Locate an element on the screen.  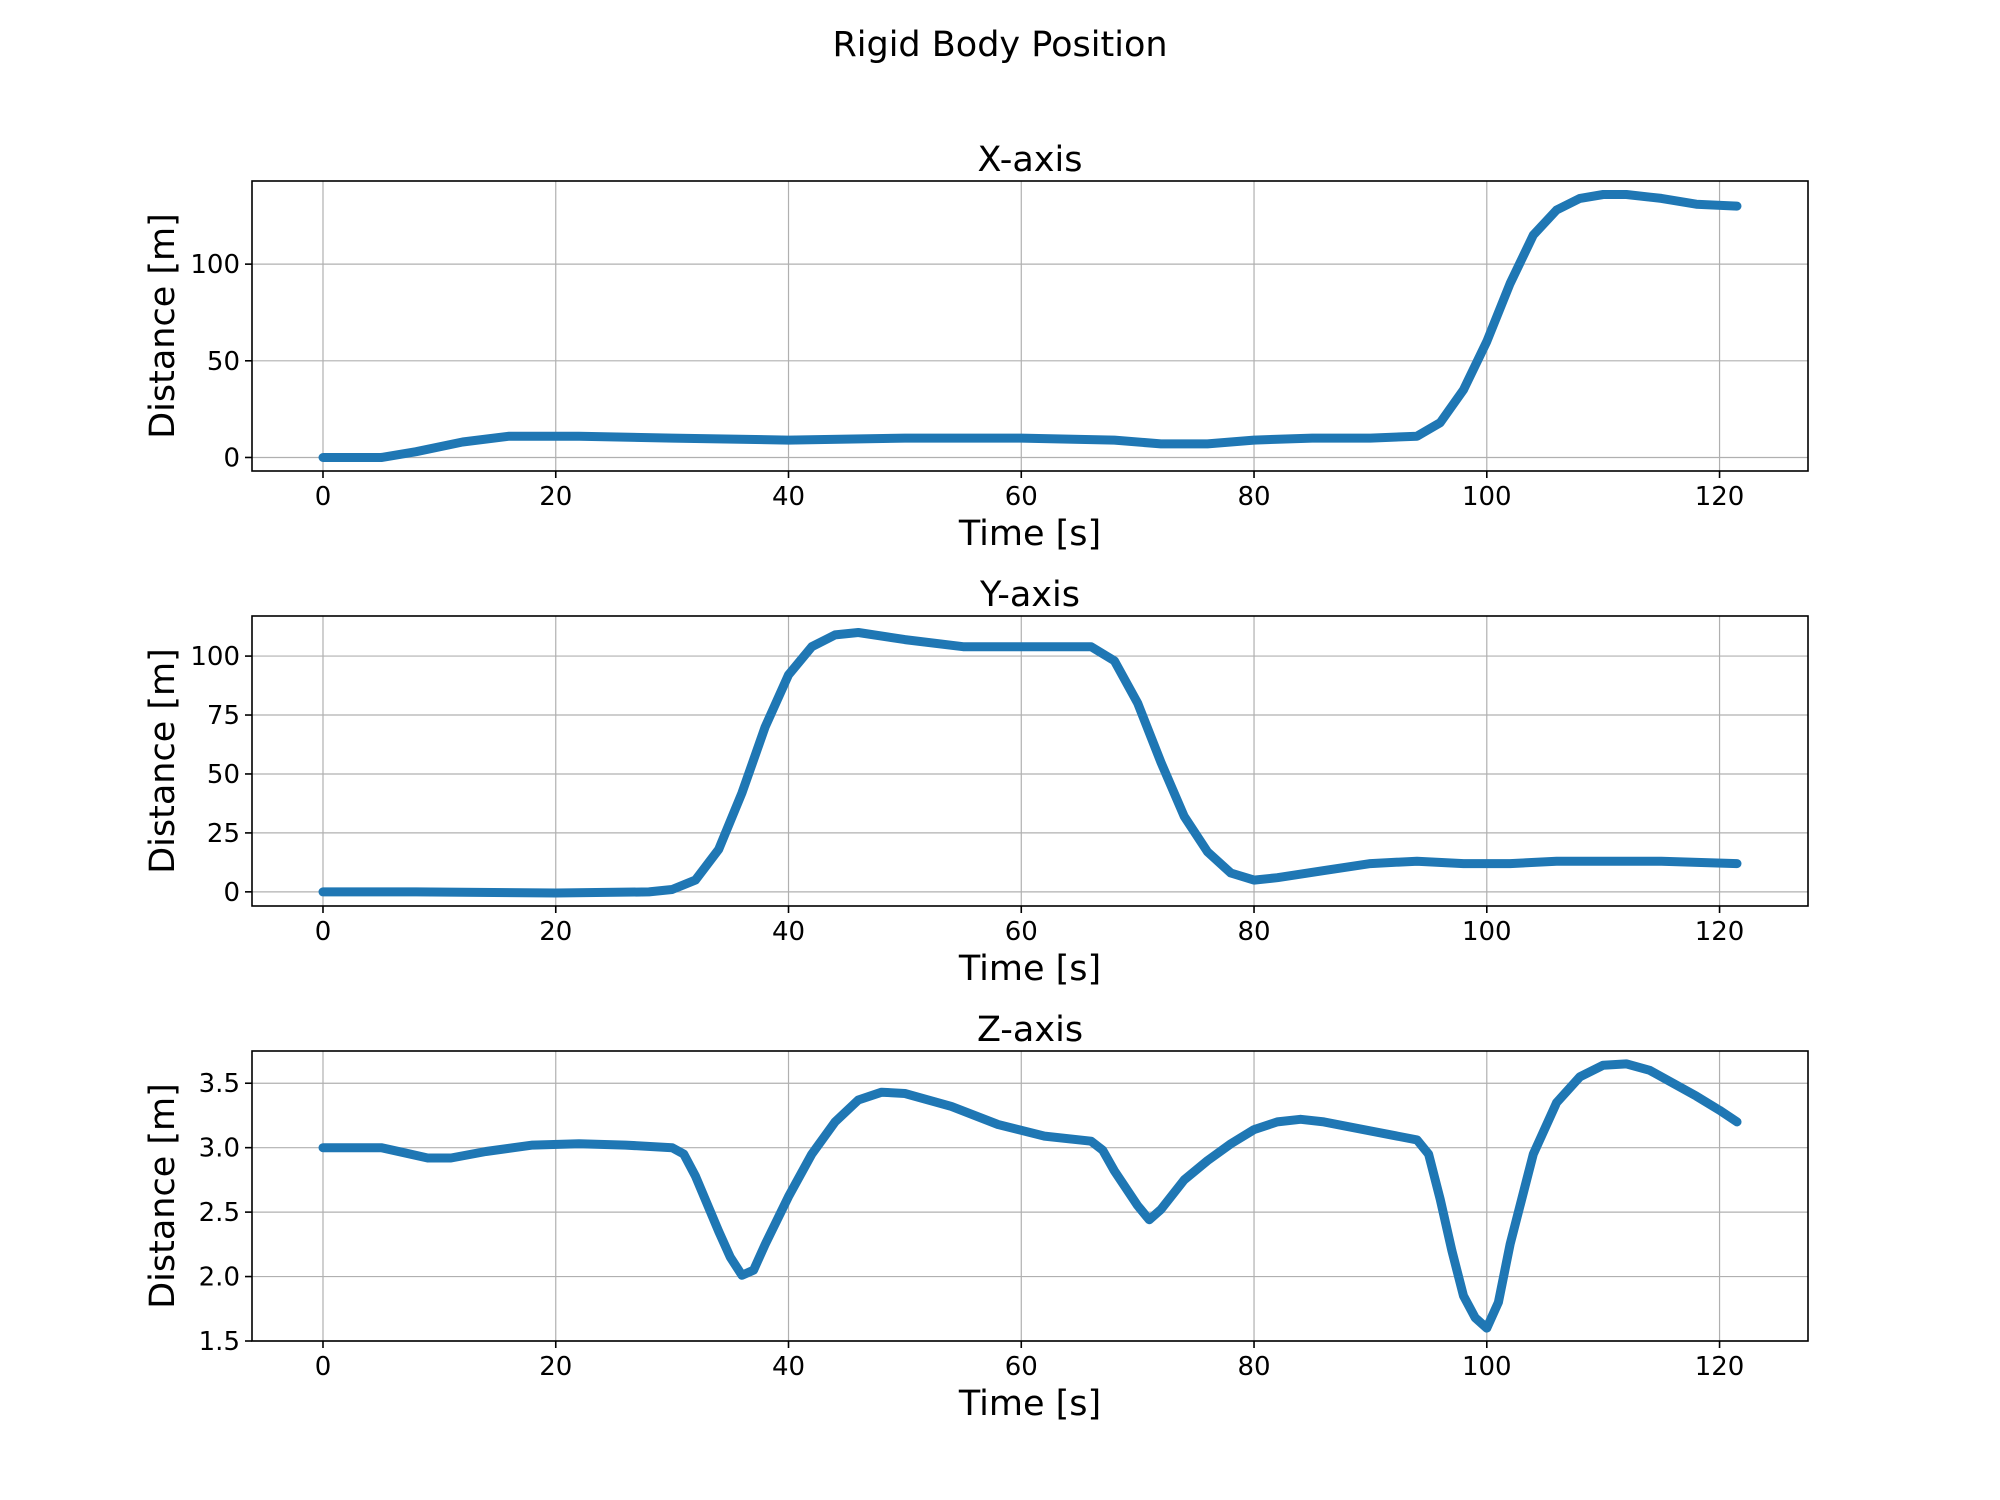
subplot-title: Y-axis is located at coordinates (1029, 595).